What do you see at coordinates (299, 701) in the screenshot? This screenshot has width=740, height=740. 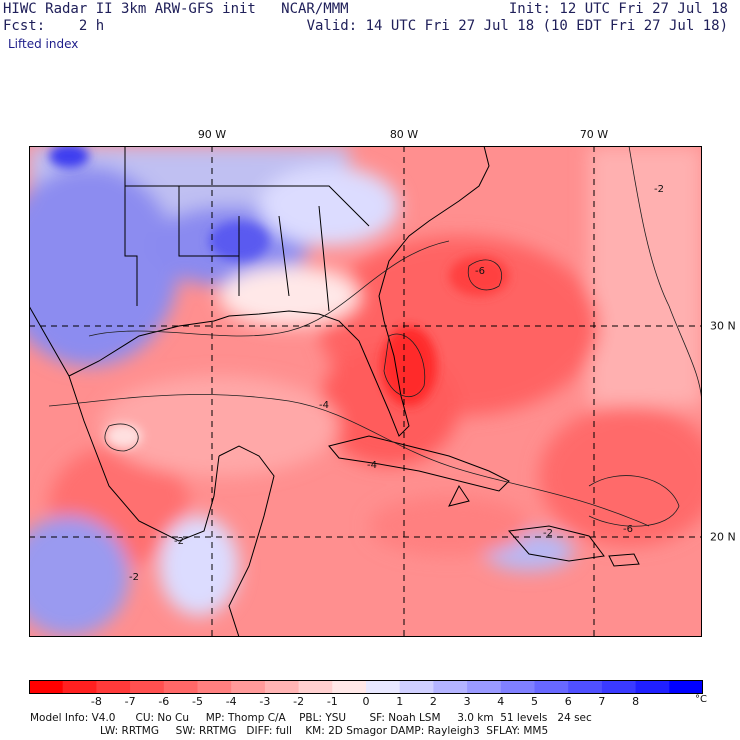 I see `colorbar-tick-label: -2` at bounding box center [299, 701].